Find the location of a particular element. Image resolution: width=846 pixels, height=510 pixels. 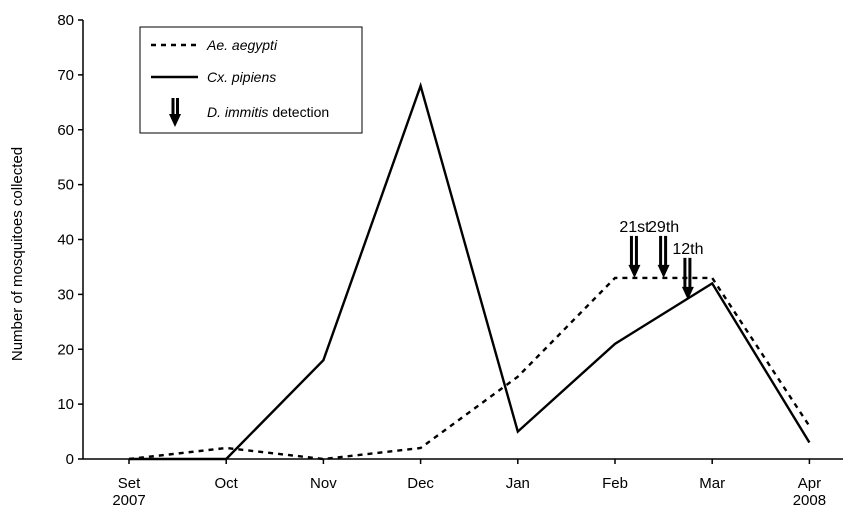

legend-label-cx-pipiens-italic: Cx. pipiens is located at coordinates (241, 77).